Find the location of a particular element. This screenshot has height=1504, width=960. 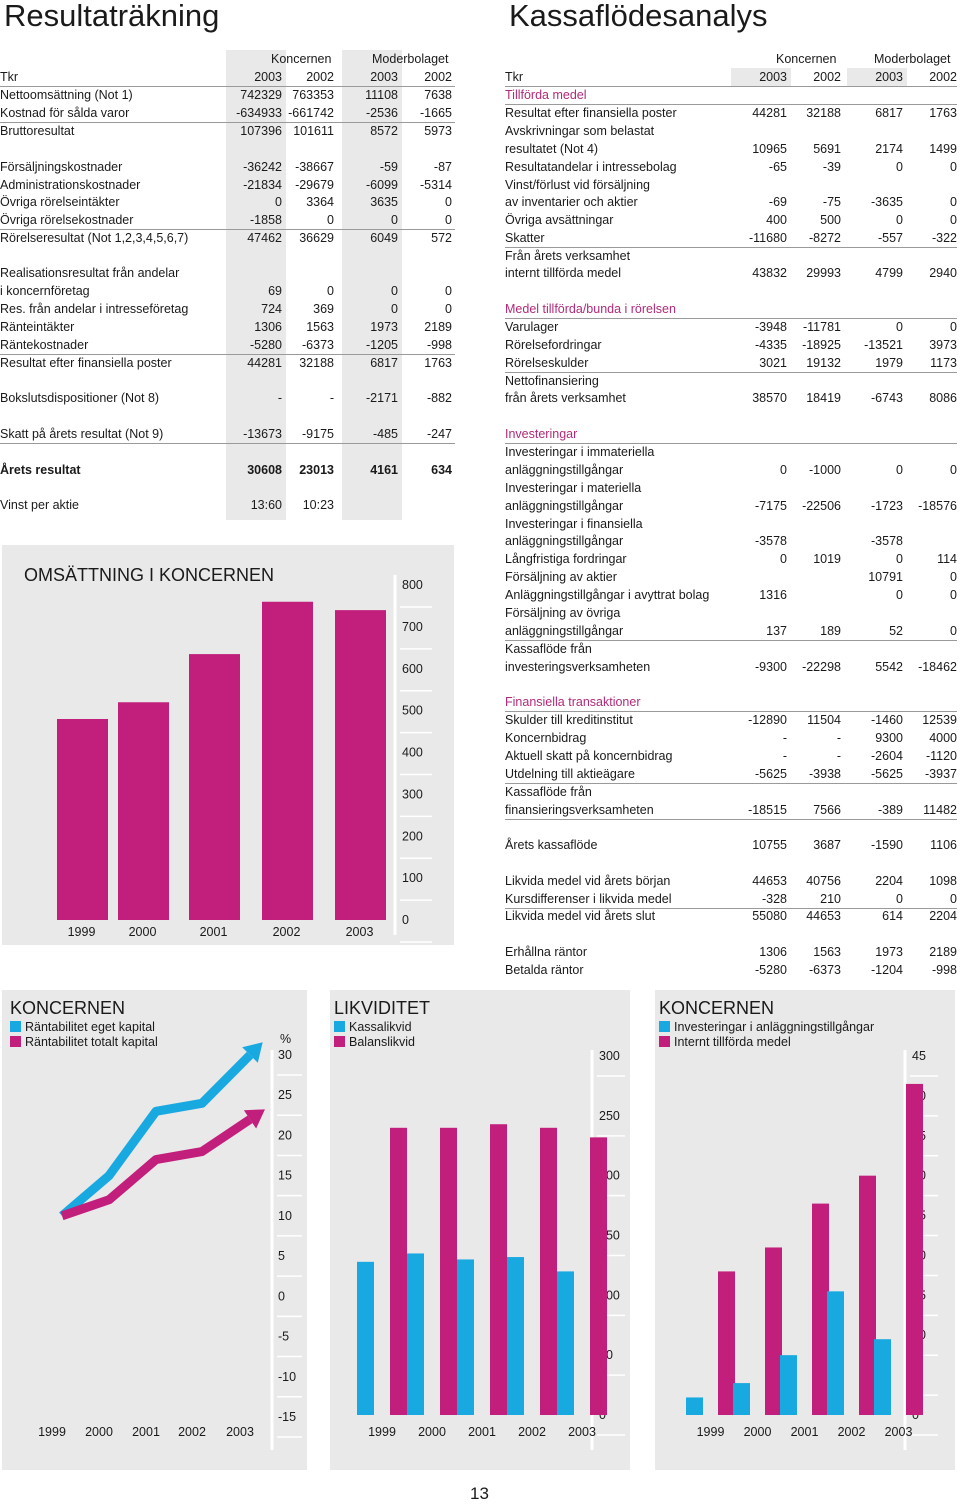

row-value: -18462 is located at coordinates (937, 667).